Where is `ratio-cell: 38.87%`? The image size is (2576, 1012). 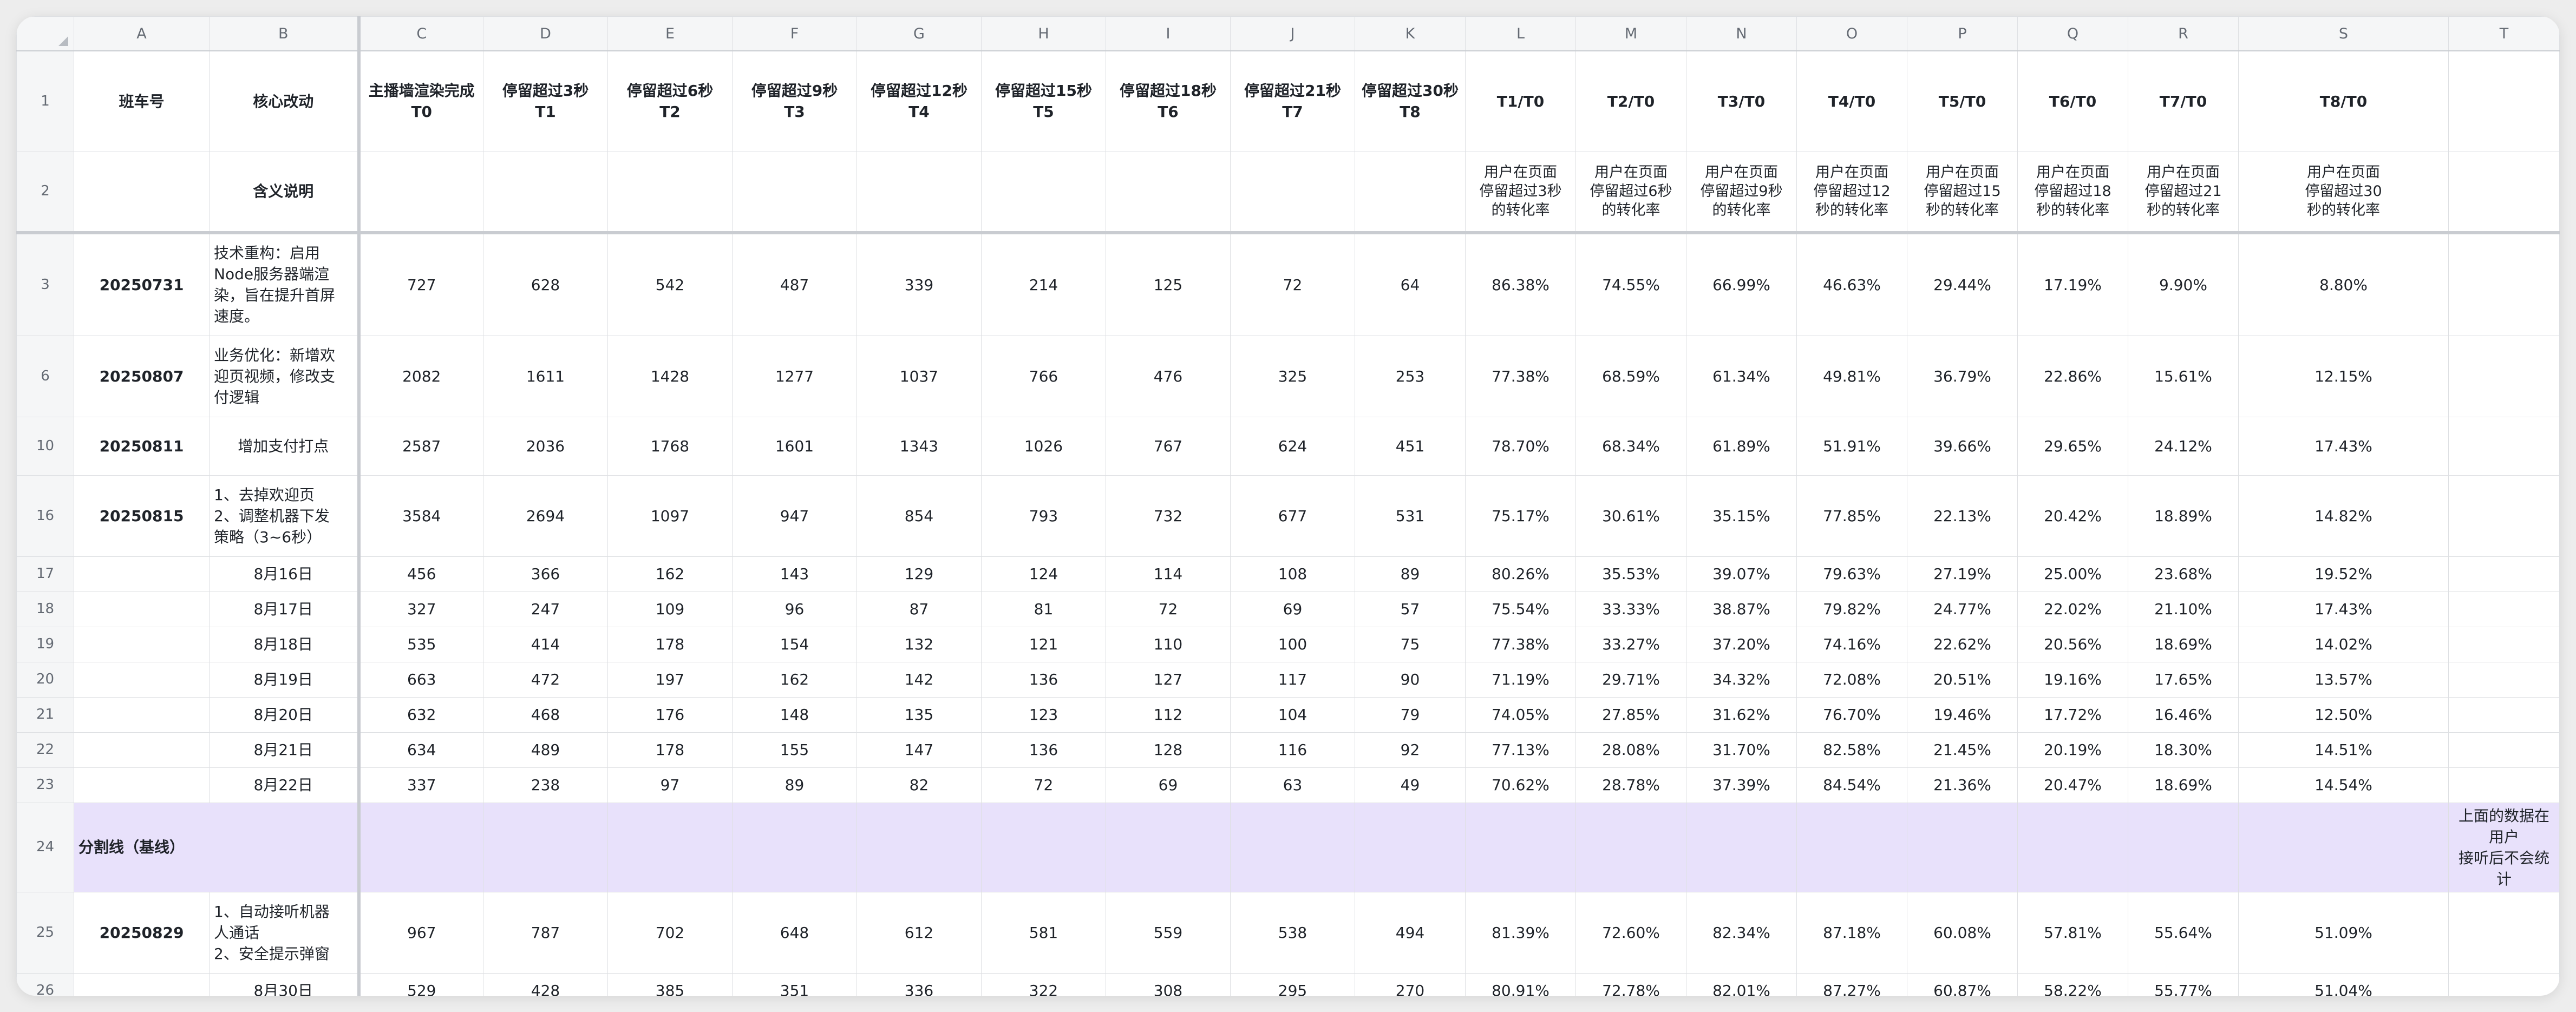
ratio-cell: 38.87% is located at coordinates (1741, 609).